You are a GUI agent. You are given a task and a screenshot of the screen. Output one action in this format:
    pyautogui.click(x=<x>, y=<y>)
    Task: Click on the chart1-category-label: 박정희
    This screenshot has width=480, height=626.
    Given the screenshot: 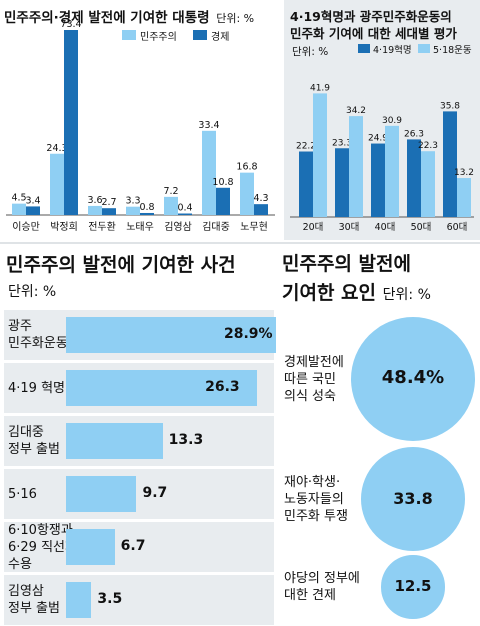 What is the action you would take?
    pyautogui.click(x=64, y=227)
    